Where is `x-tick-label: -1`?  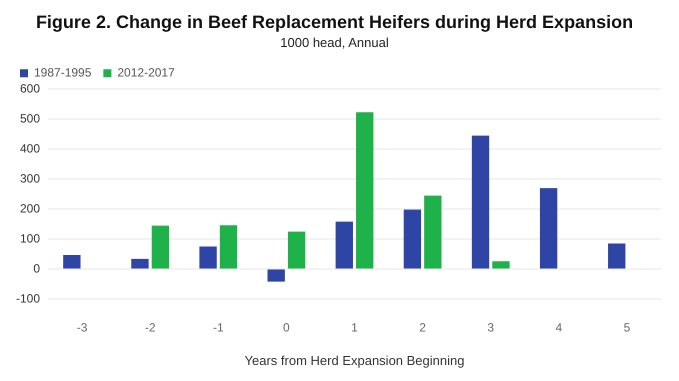
x-tick-label: -1 is located at coordinates (218, 327).